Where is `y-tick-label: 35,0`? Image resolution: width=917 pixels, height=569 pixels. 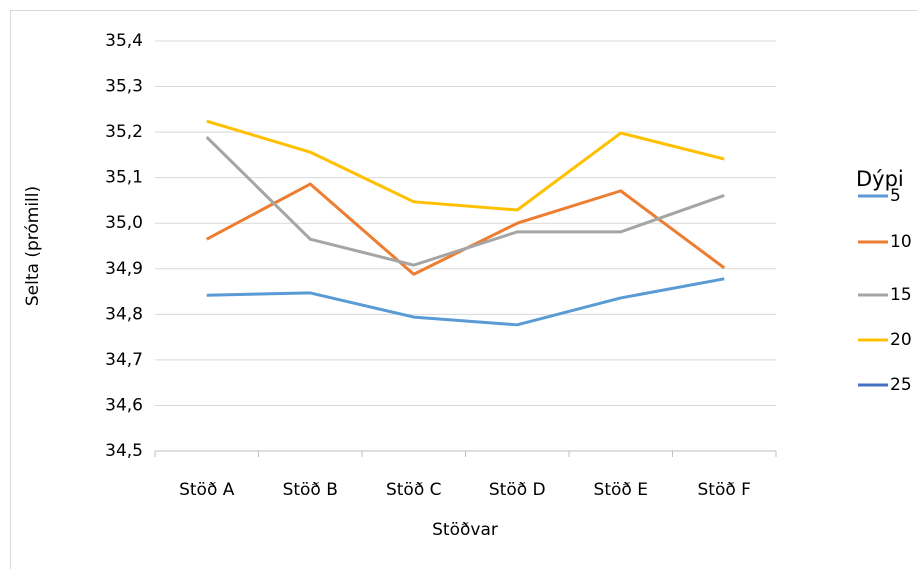
y-tick-label: 35,0 is located at coordinates (124, 223).